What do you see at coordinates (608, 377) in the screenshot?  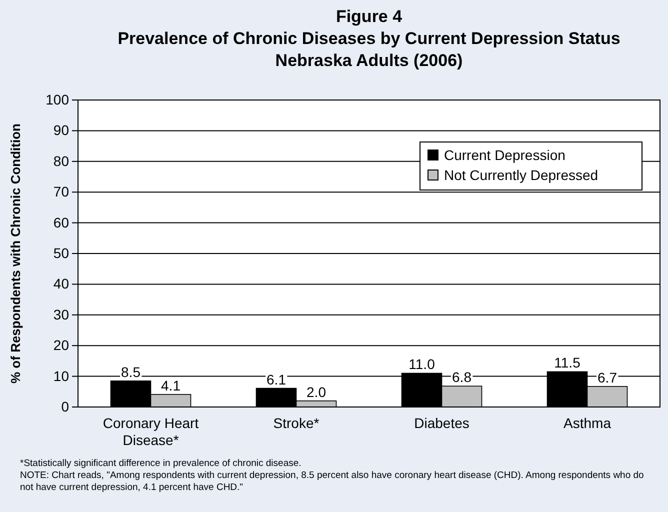 I see `data-label: 6.7` at bounding box center [608, 377].